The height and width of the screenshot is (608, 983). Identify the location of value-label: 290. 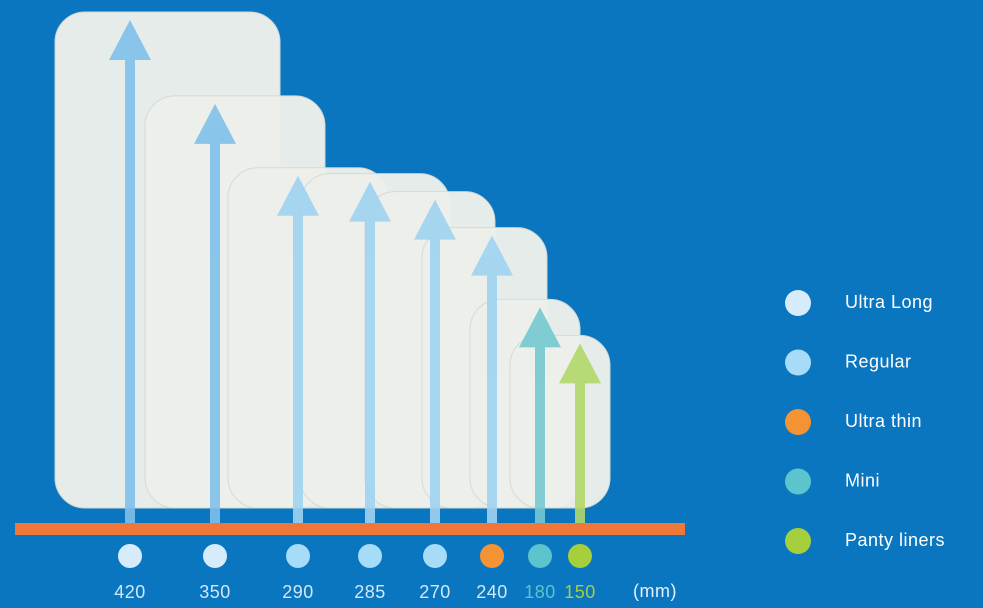
(298, 592).